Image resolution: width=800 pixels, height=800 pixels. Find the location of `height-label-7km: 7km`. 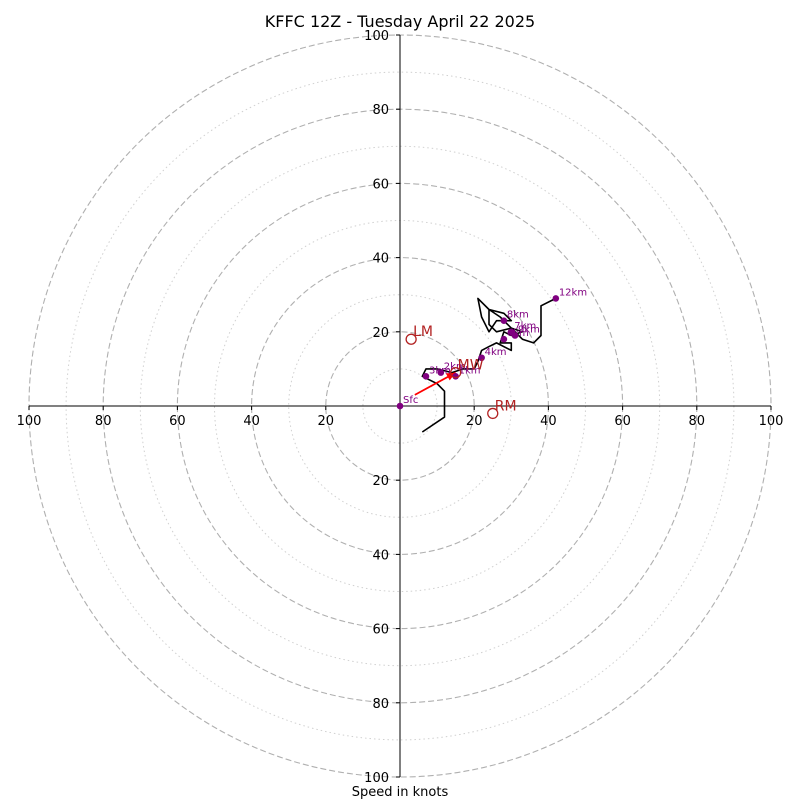

height-label-7km: 7km is located at coordinates (525, 326).